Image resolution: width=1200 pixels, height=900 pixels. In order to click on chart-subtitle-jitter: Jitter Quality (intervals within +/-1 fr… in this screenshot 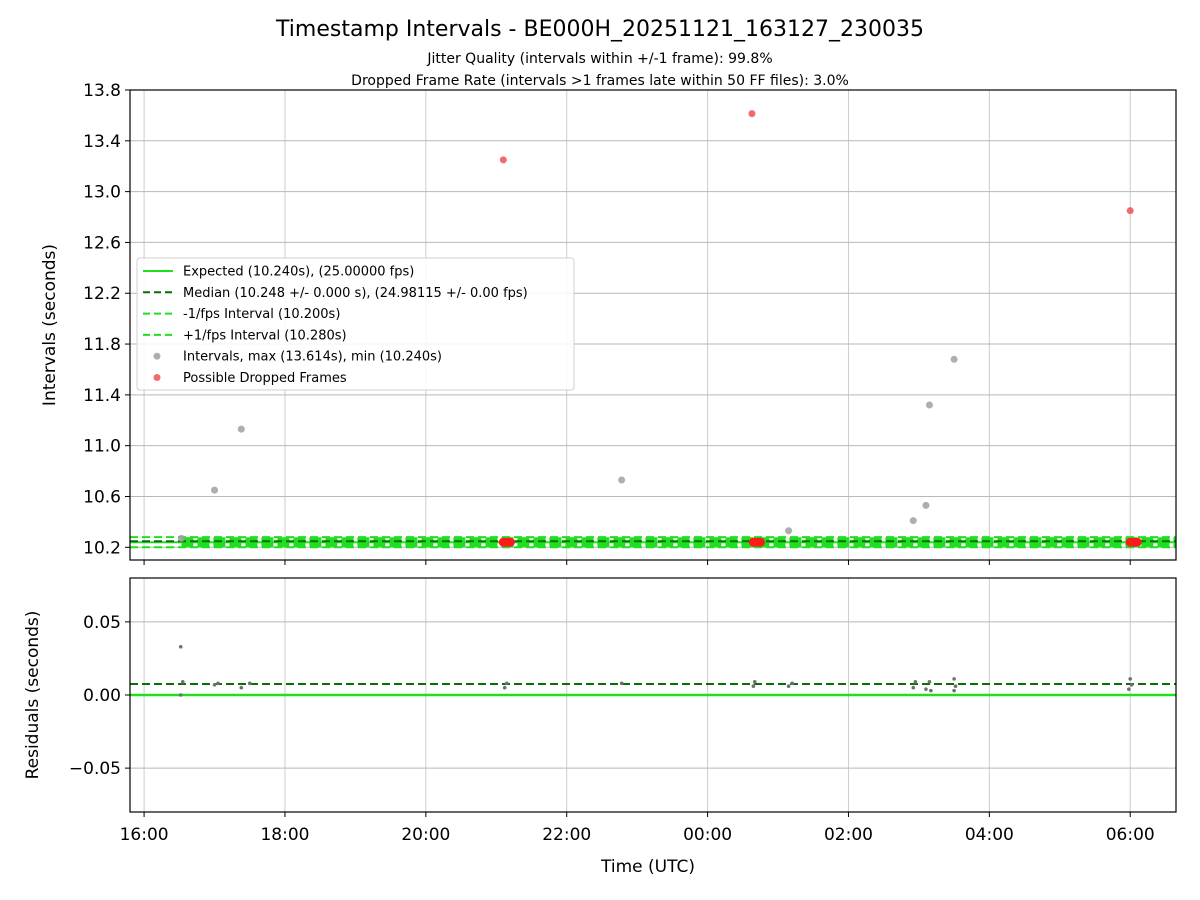, I will do `click(599, 59)`.